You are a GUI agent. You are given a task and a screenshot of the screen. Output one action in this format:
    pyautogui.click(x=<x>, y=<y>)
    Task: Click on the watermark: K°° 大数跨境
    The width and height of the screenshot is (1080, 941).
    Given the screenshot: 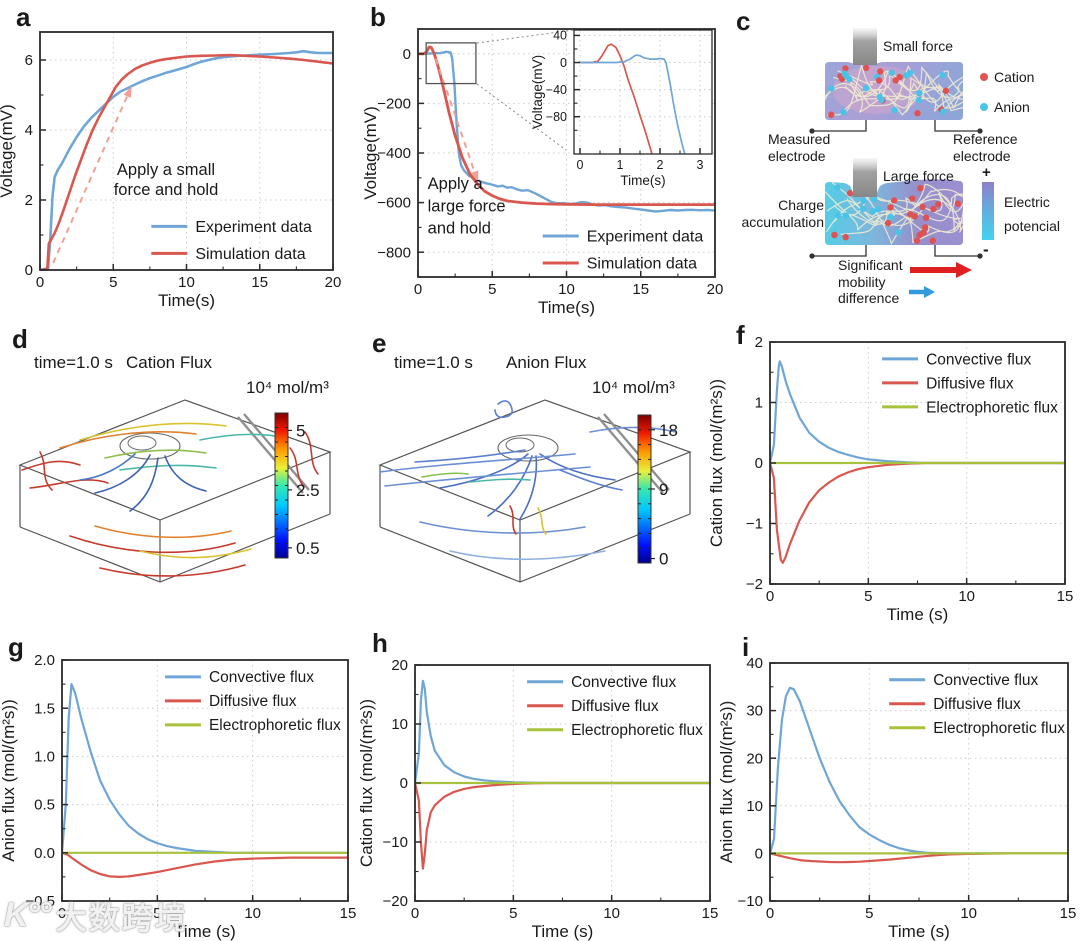 What is the action you would take?
    pyautogui.click(x=96, y=915)
    